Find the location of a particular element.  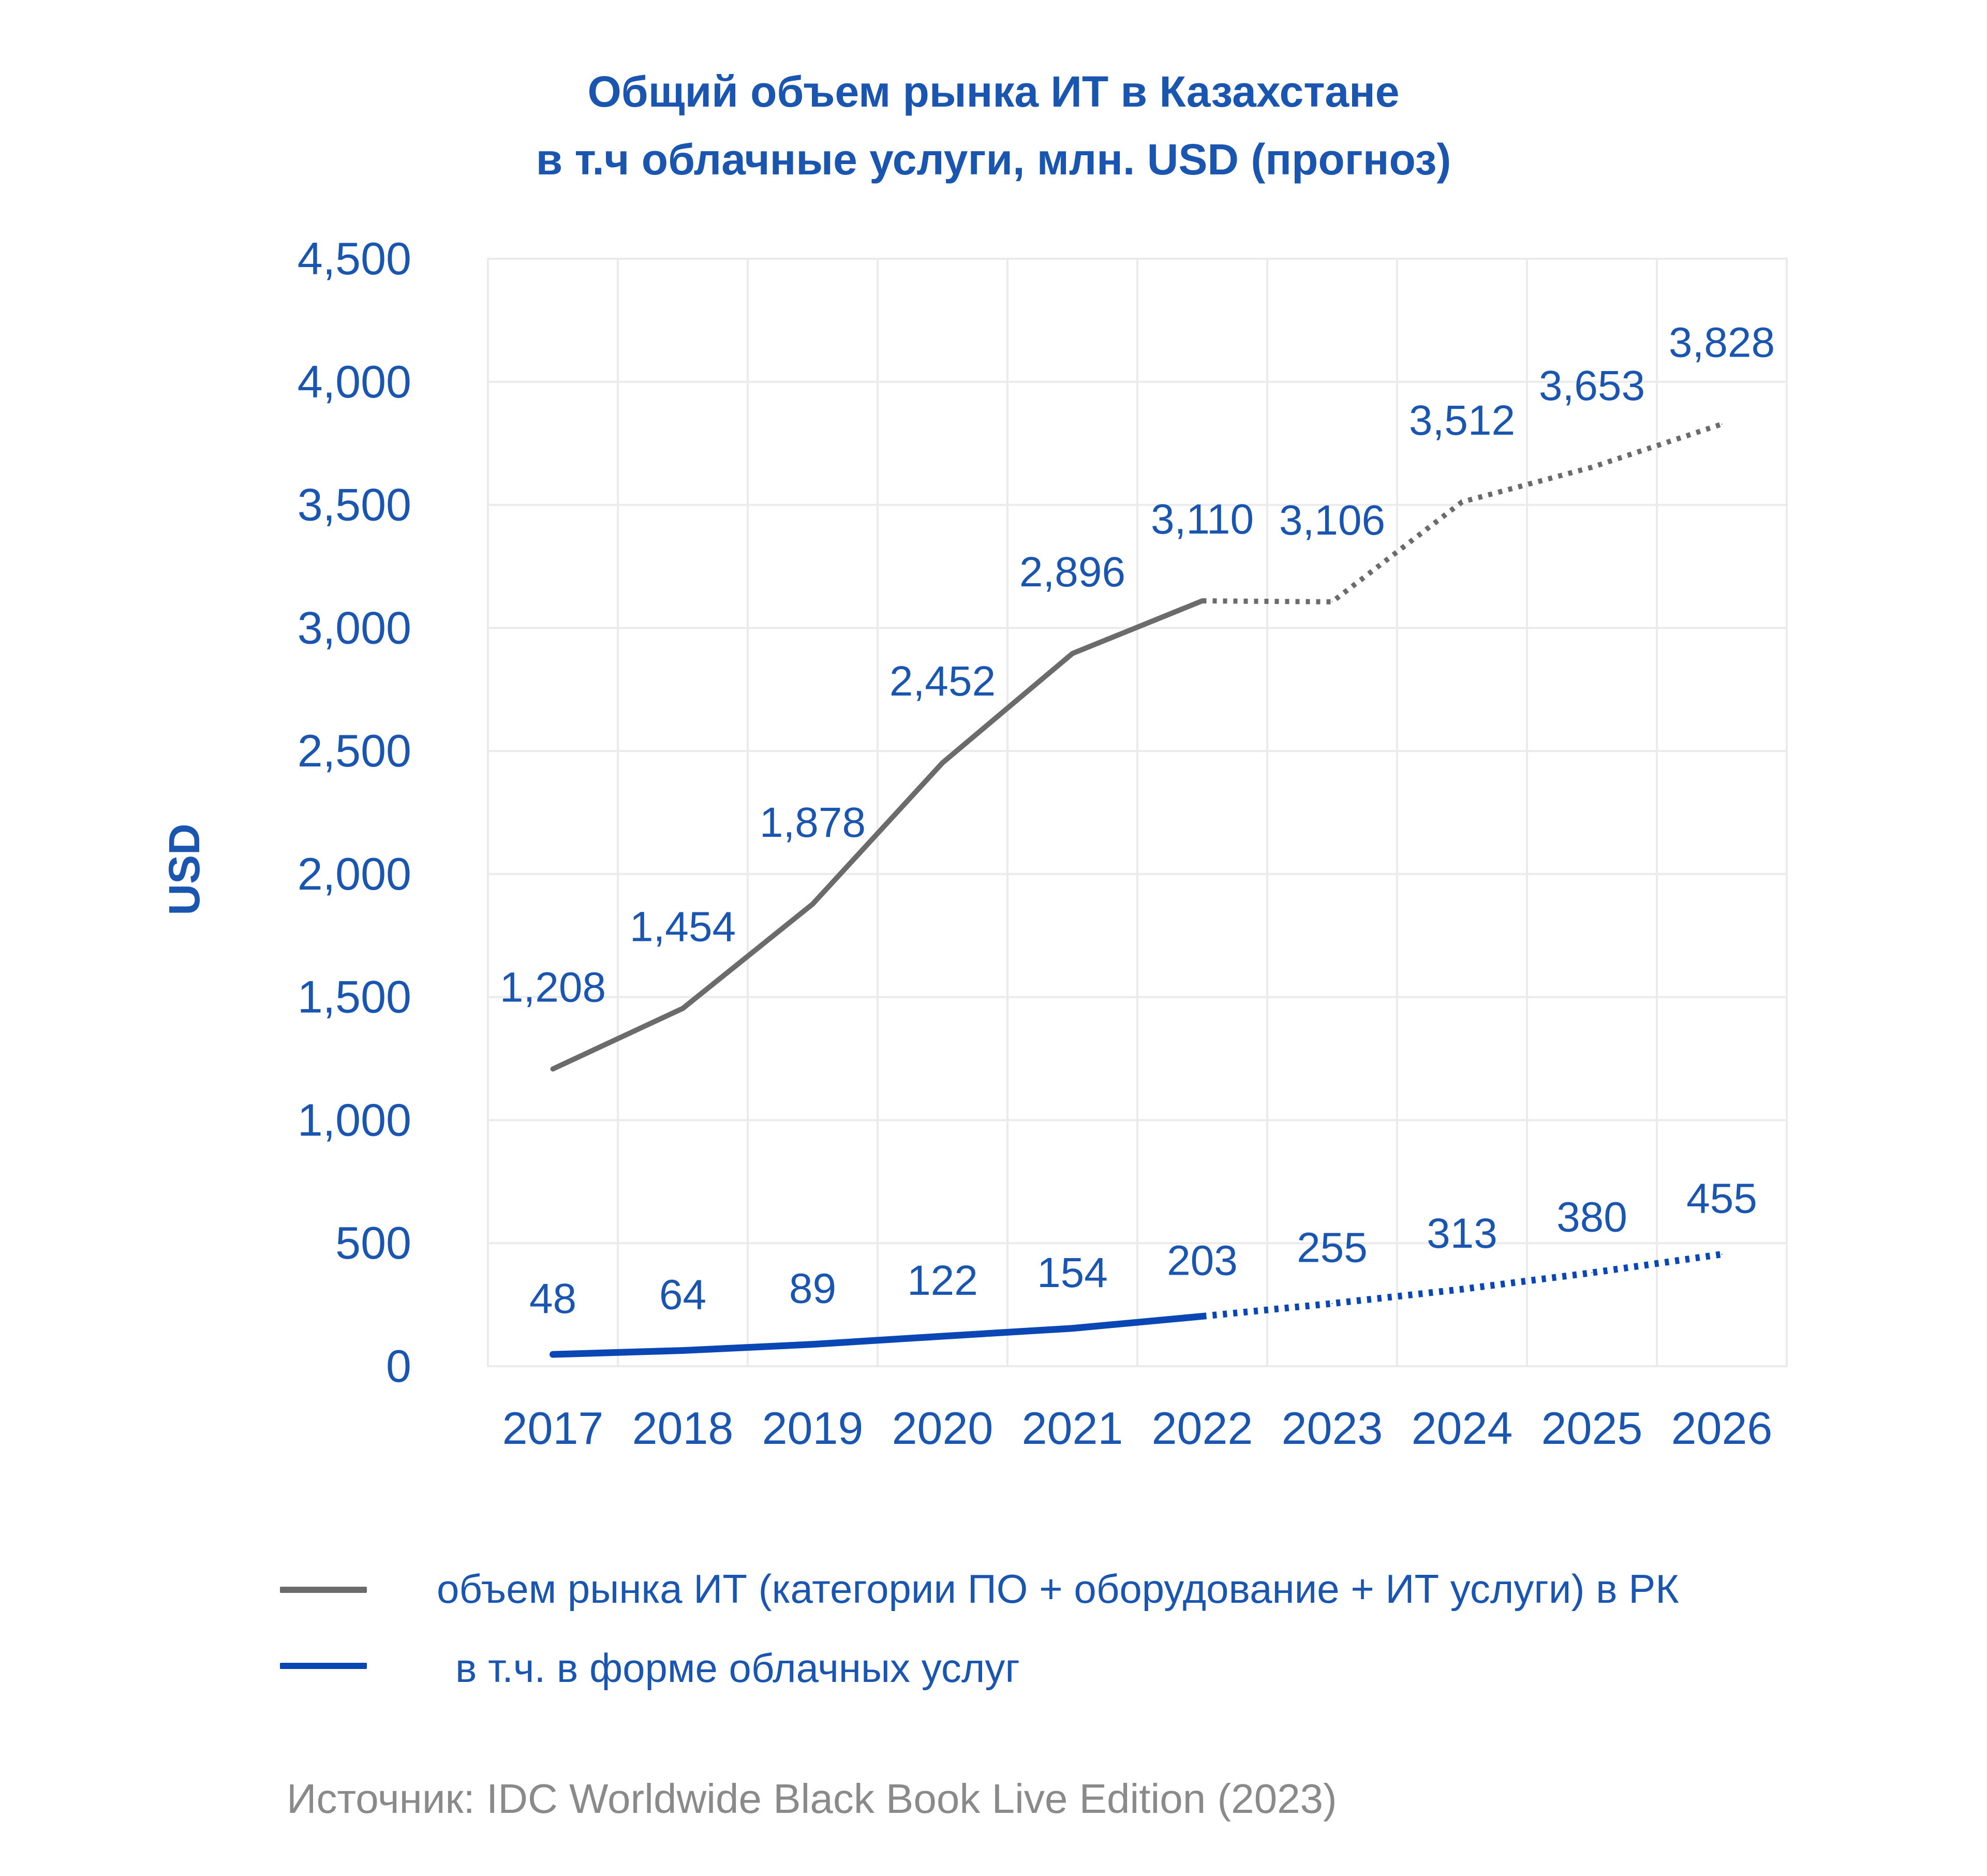

data-label: 3,106 is located at coordinates (1332, 520).